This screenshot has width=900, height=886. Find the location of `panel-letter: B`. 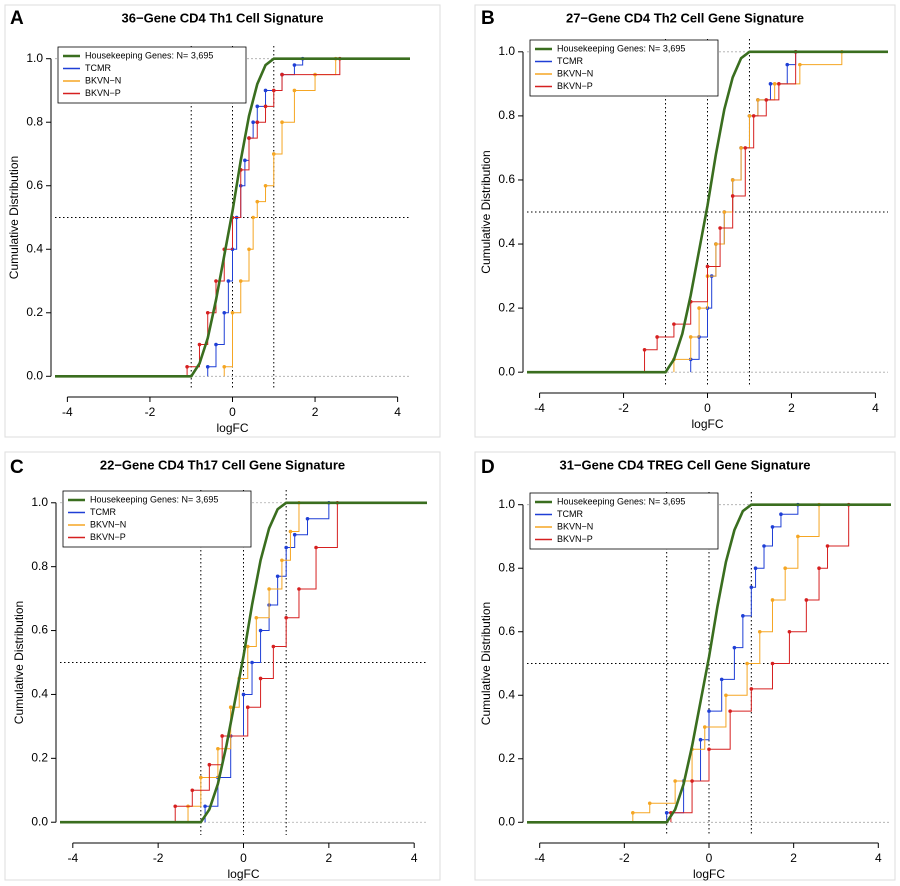

panel-letter: B is located at coordinates (488, 18).